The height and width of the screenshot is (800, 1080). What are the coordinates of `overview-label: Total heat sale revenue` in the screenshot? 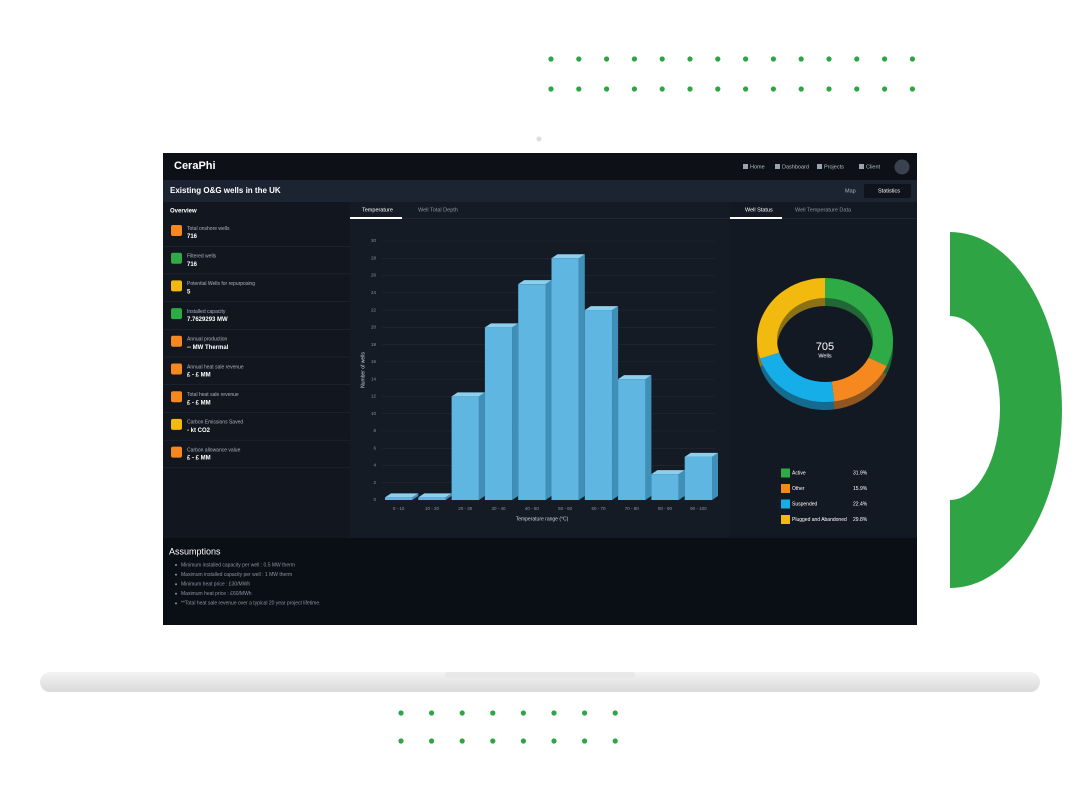 It's located at (213, 395).